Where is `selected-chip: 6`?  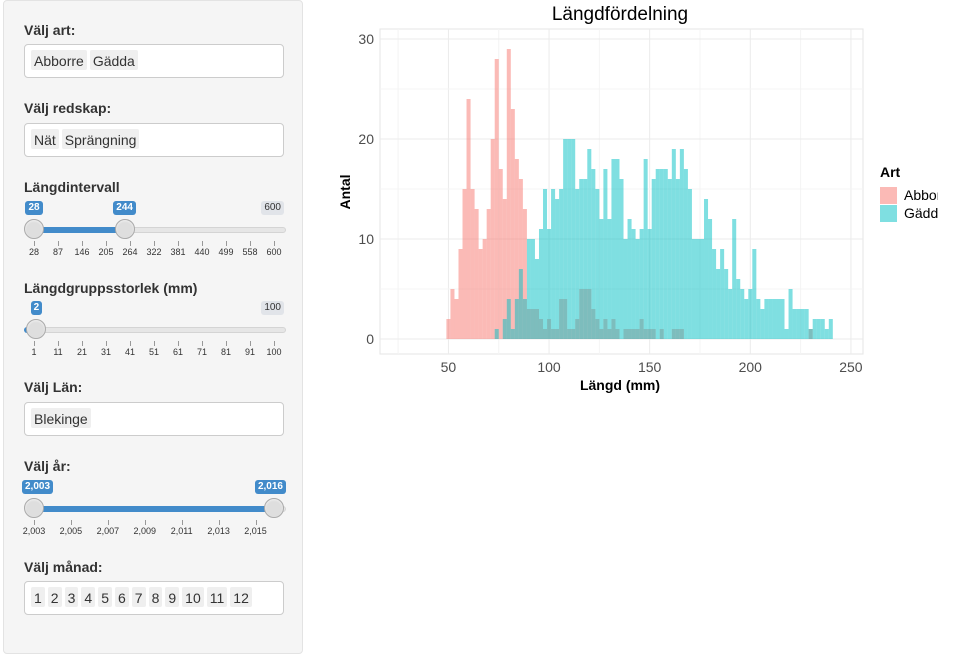 selected-chip: 6 is located at coordinates (121, 597).